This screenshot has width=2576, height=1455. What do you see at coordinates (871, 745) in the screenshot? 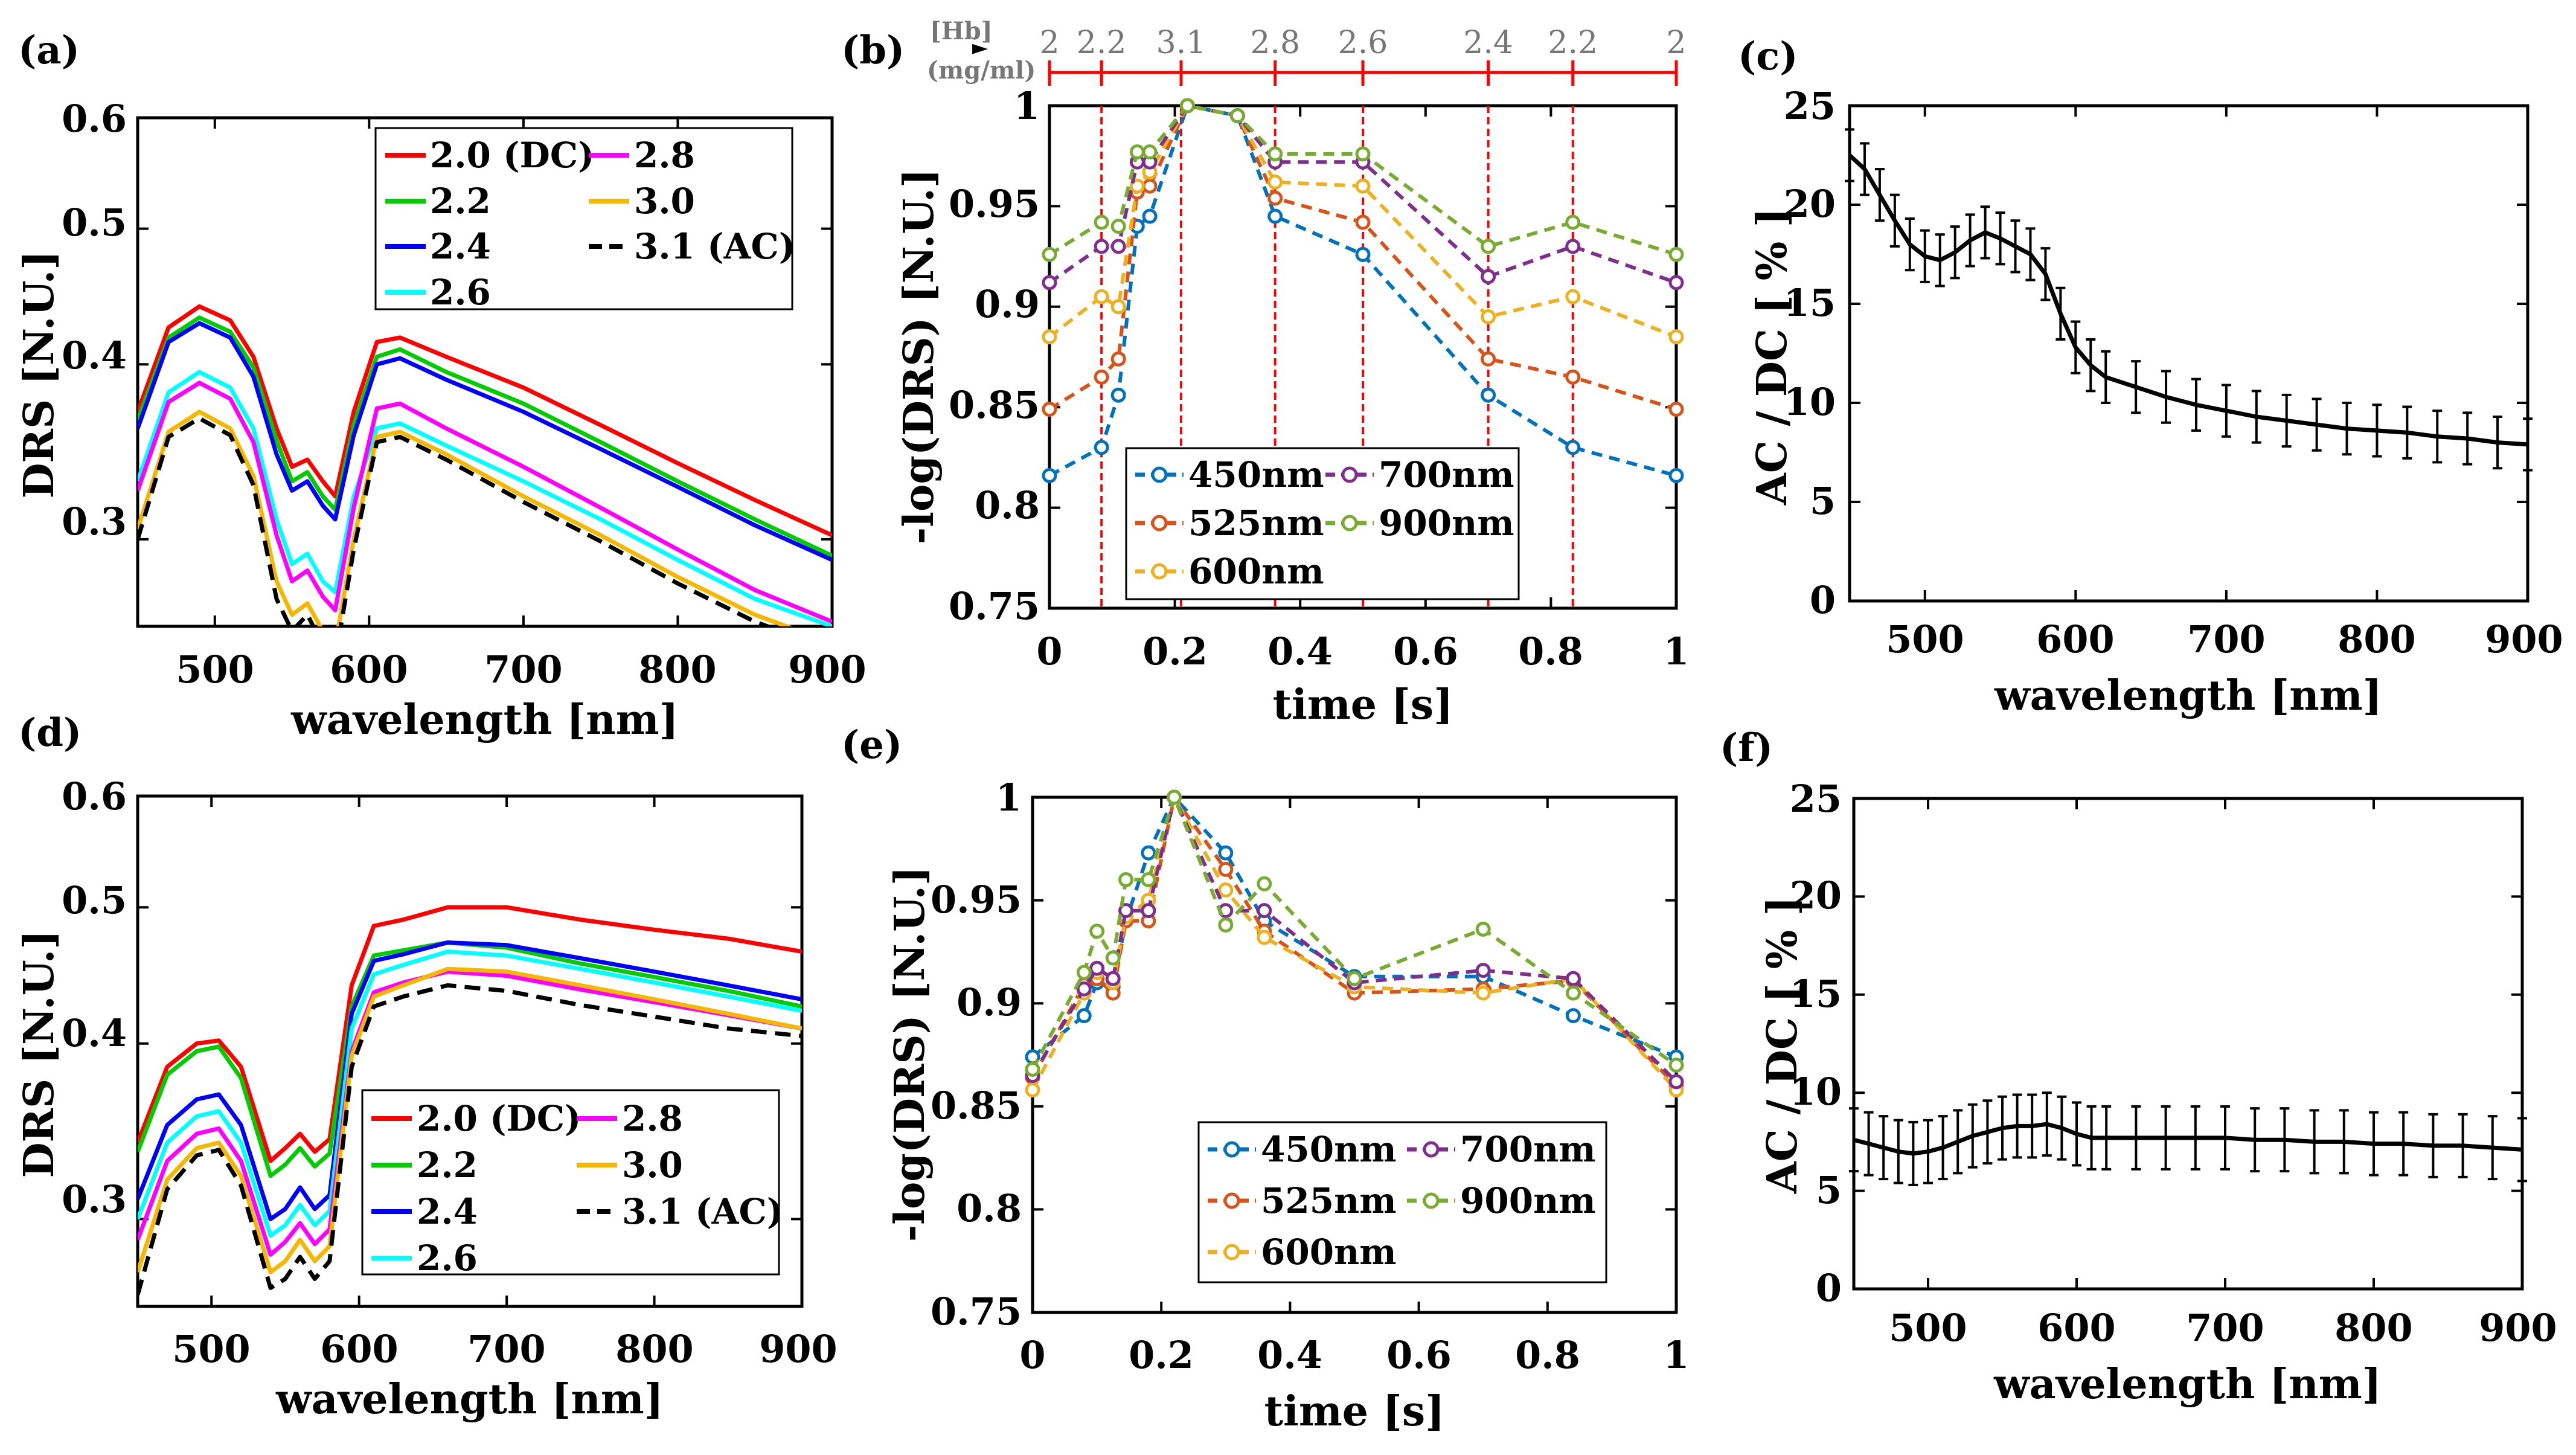
I see `panel-label-e: (e)` at bounding box center [871, 745].